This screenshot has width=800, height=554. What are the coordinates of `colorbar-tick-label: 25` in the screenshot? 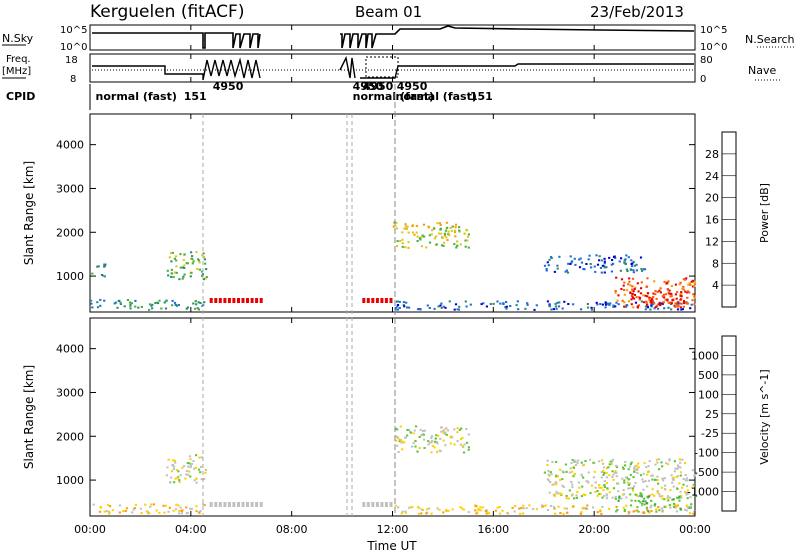 It's located at (712, 414).